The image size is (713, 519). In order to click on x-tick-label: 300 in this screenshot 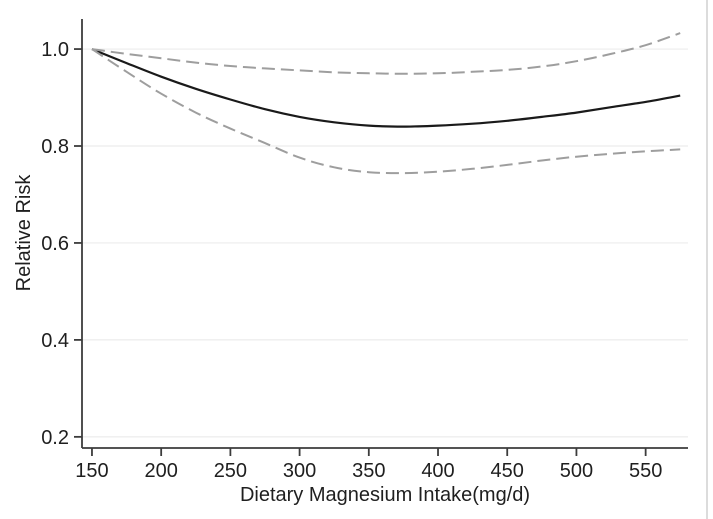, I will do `click(299, 471)`.